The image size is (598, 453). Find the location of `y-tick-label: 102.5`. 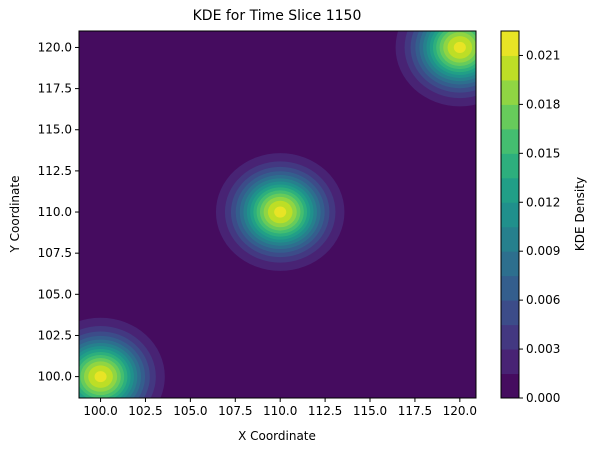

y-tick-label: 102.5 is located at coordinates (55, 335).